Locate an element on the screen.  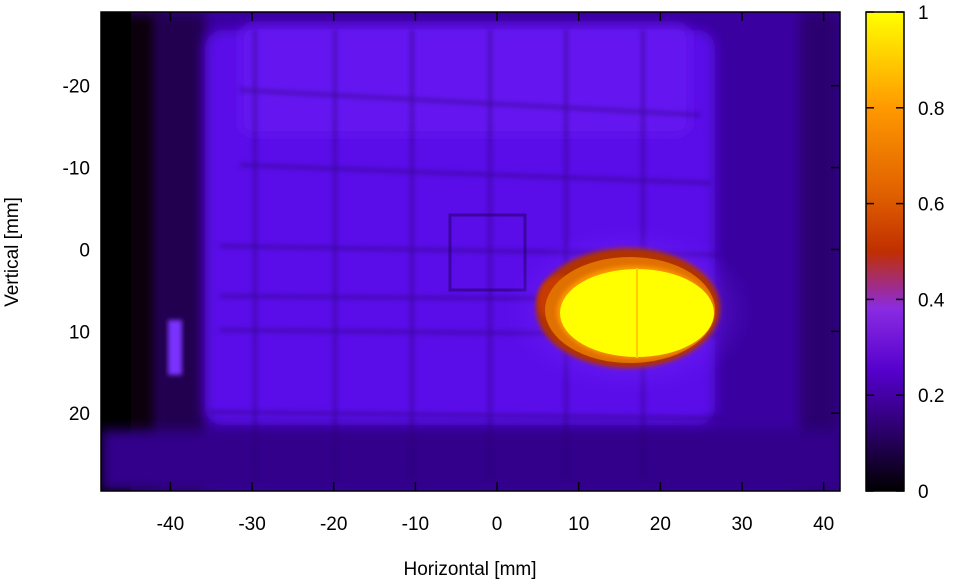
colorbar-tick-label: 0.4 is located at coordinates (931, 300).